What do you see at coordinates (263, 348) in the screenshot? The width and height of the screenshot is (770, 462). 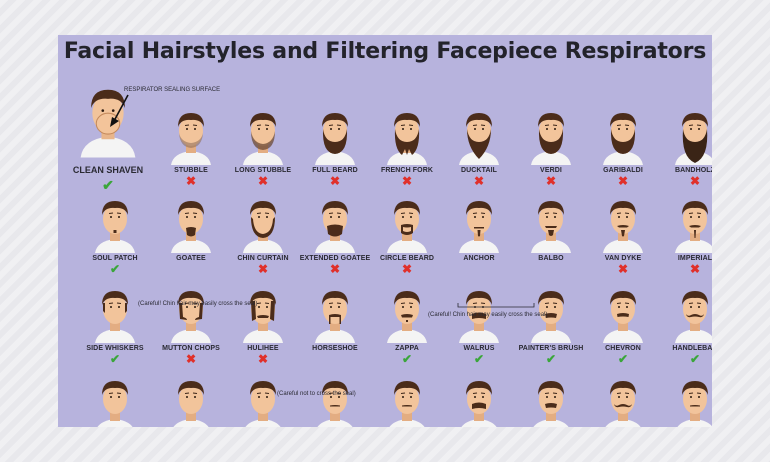 I see `hairstyle-label: HULIHEE` at bounding box center [263, 348].